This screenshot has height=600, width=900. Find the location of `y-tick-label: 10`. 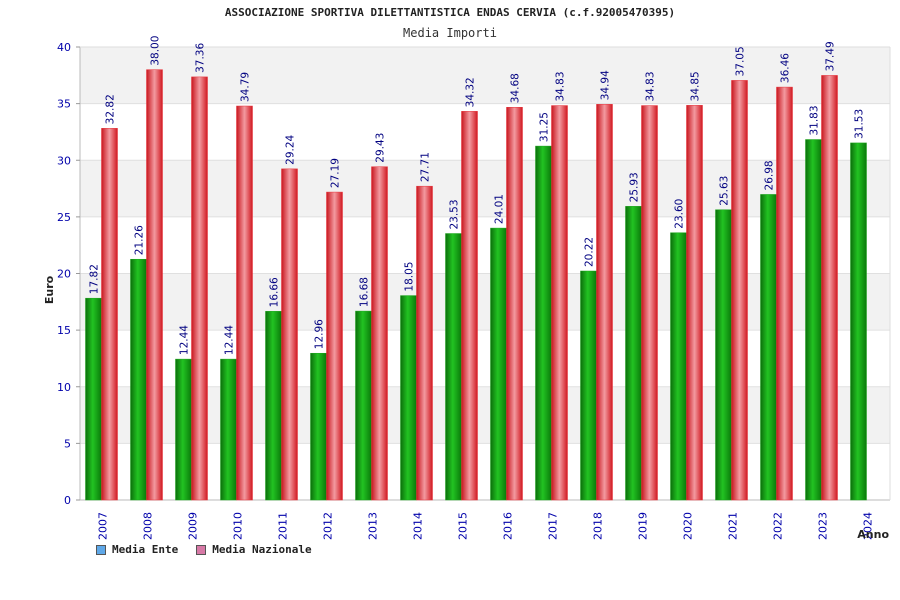

y-tick-label: 10 is located at coordinates (64, 387).